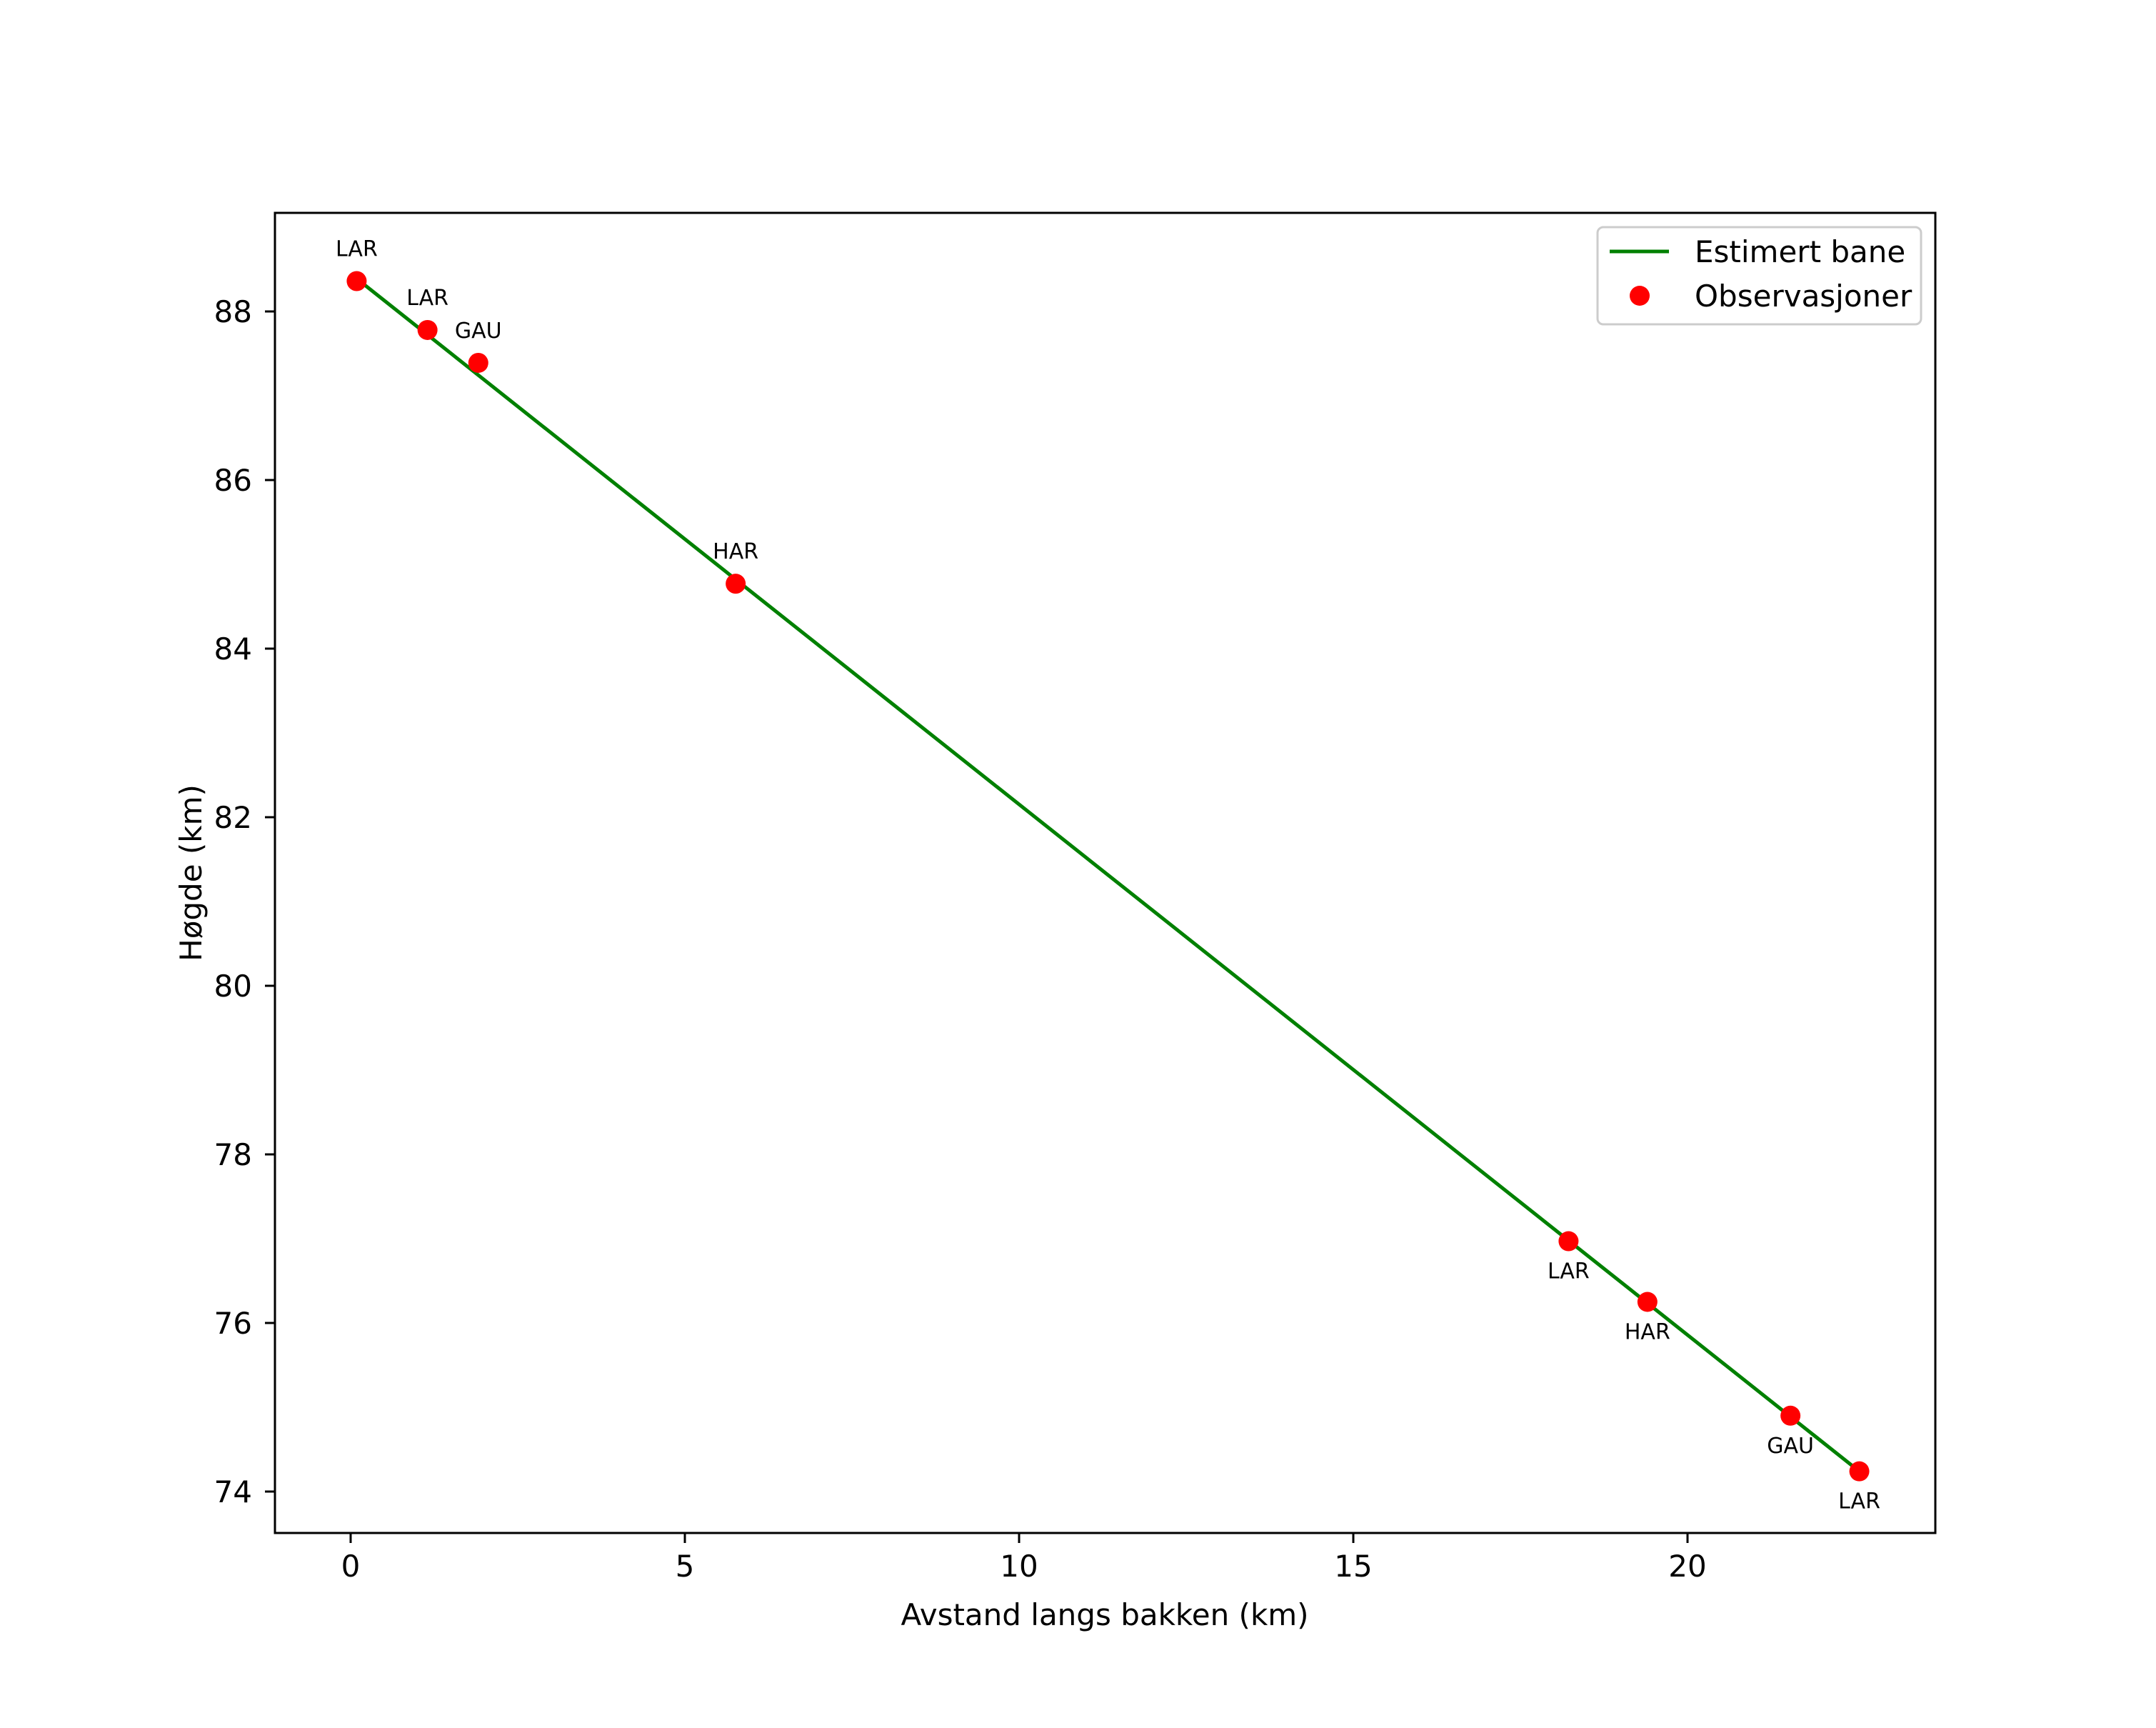 Image resolution: width=2156 pixels, height=1728 pixels. Describe the element at coordinates (233, 648) in the screenshot. I see `y-tick-label: 84` at that location.